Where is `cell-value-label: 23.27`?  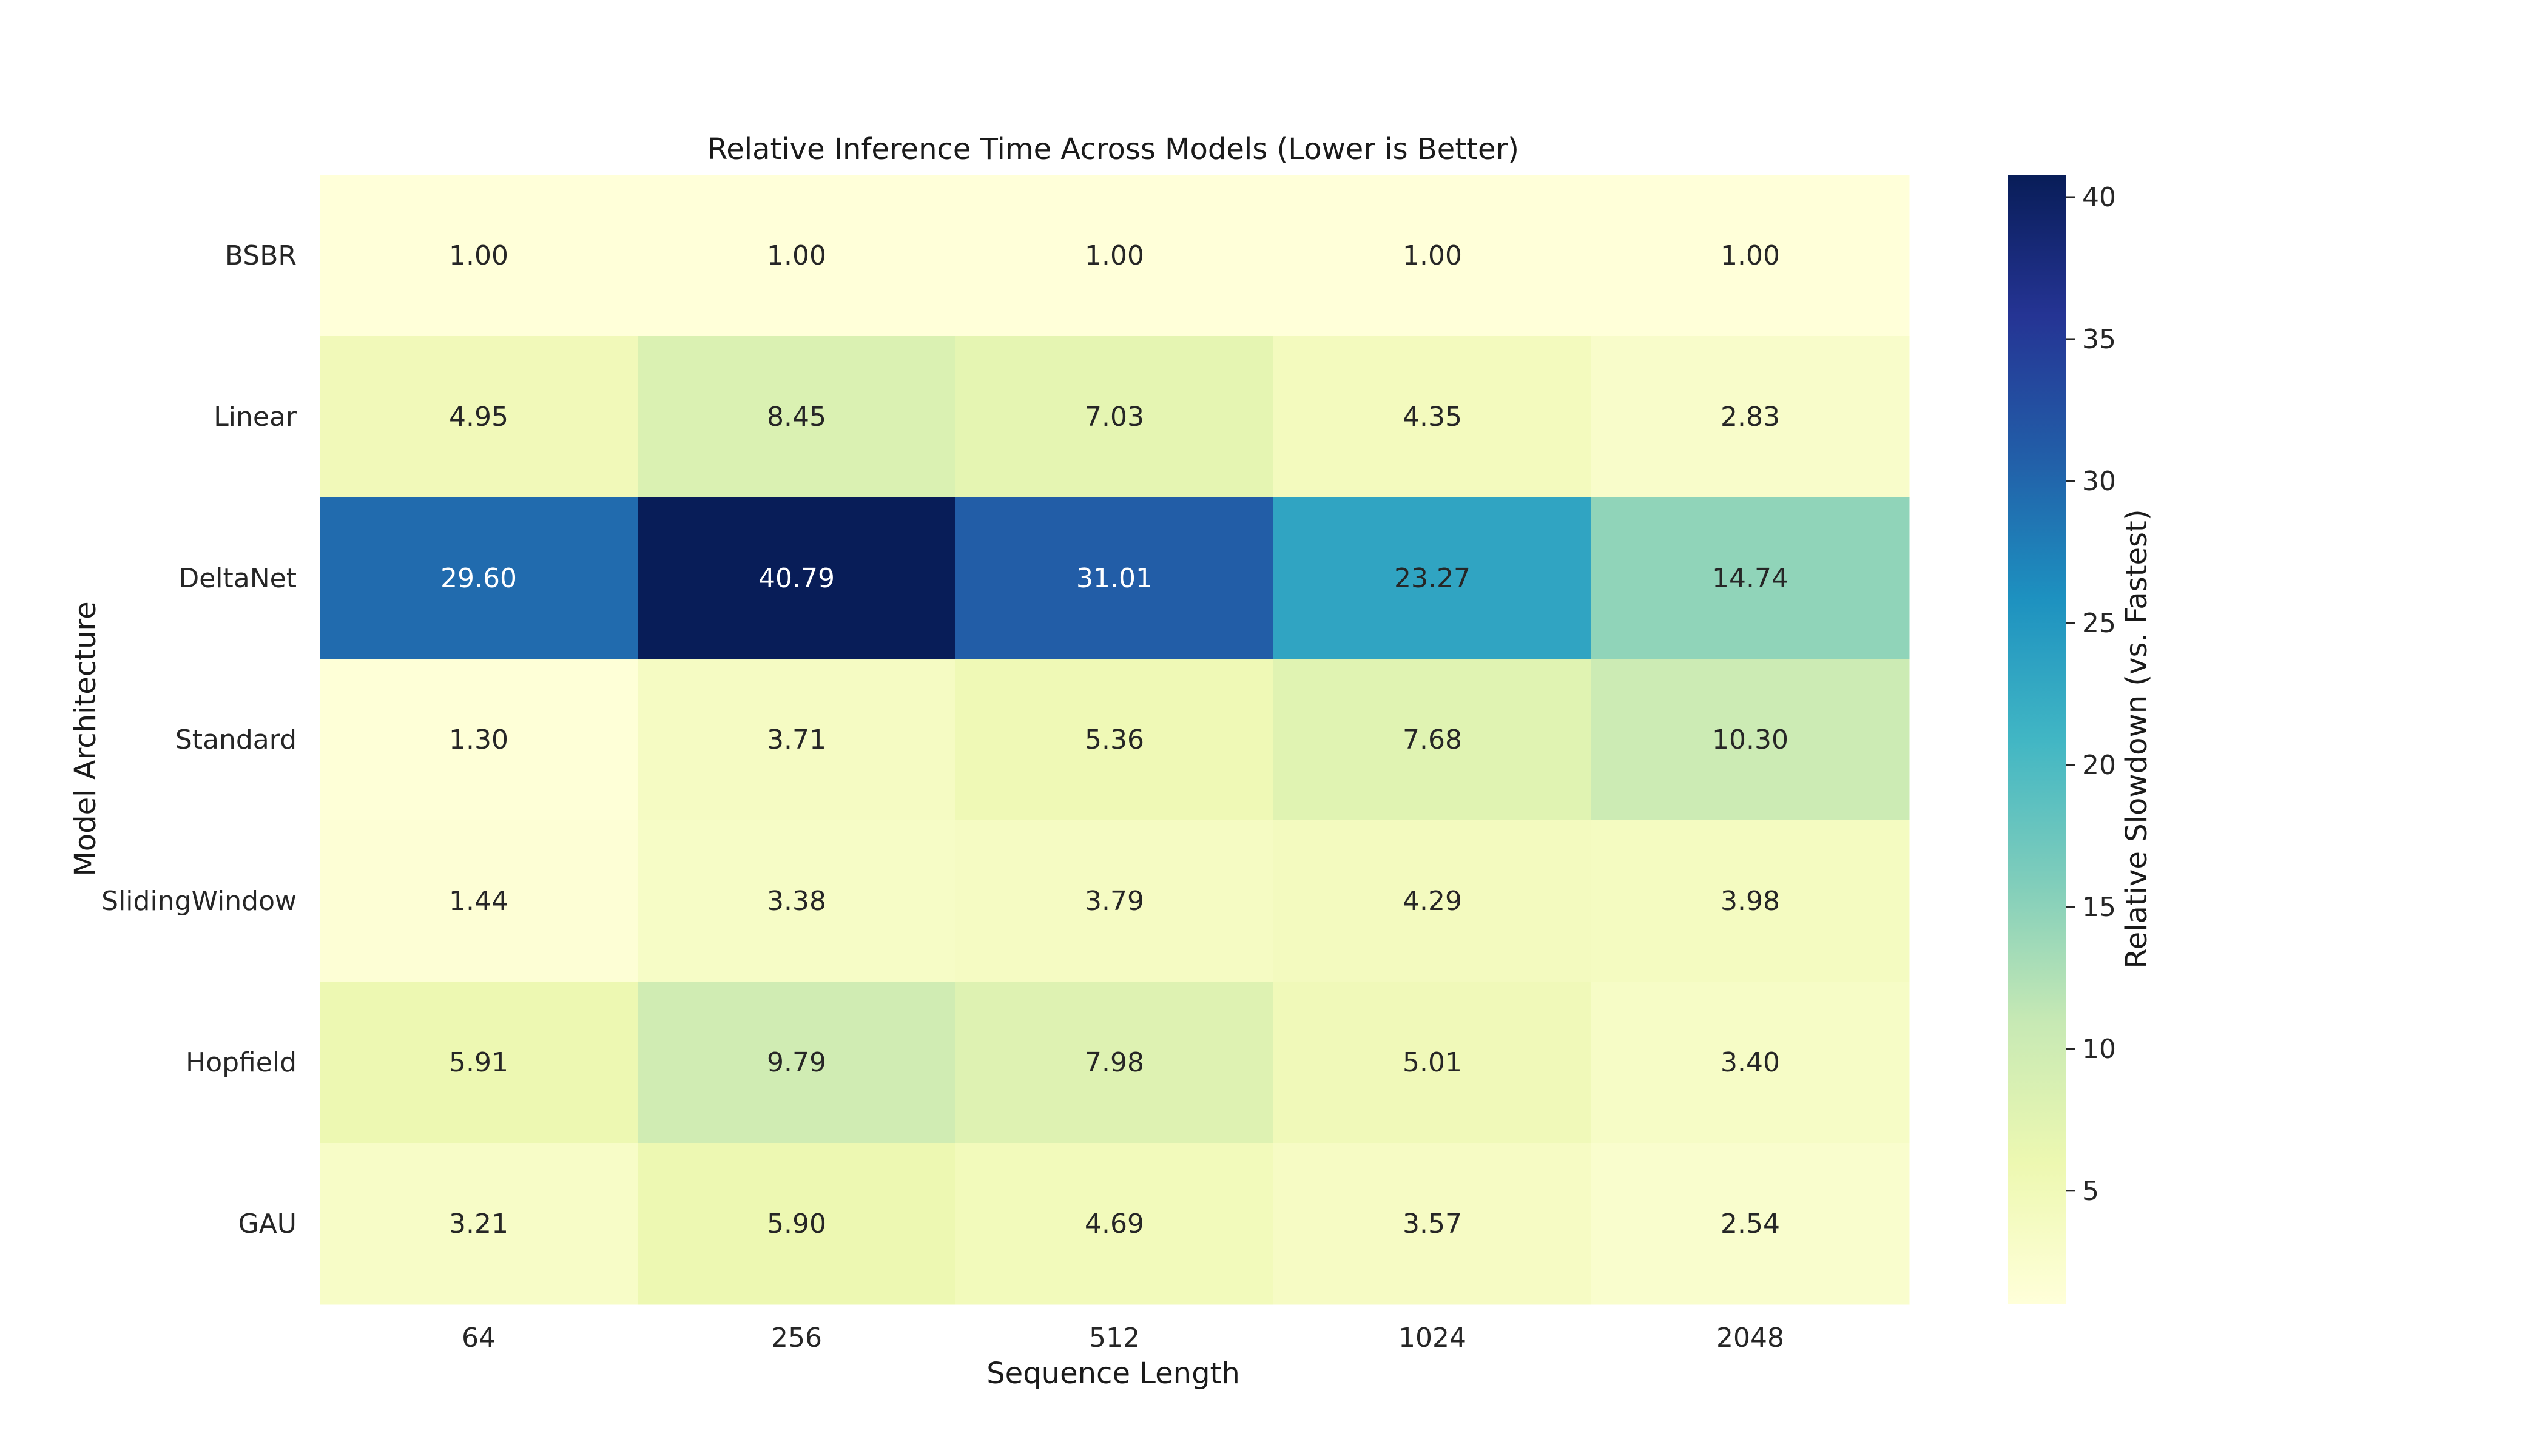
cell-value-label: 23.27 is located at coordinates (1432, 578).